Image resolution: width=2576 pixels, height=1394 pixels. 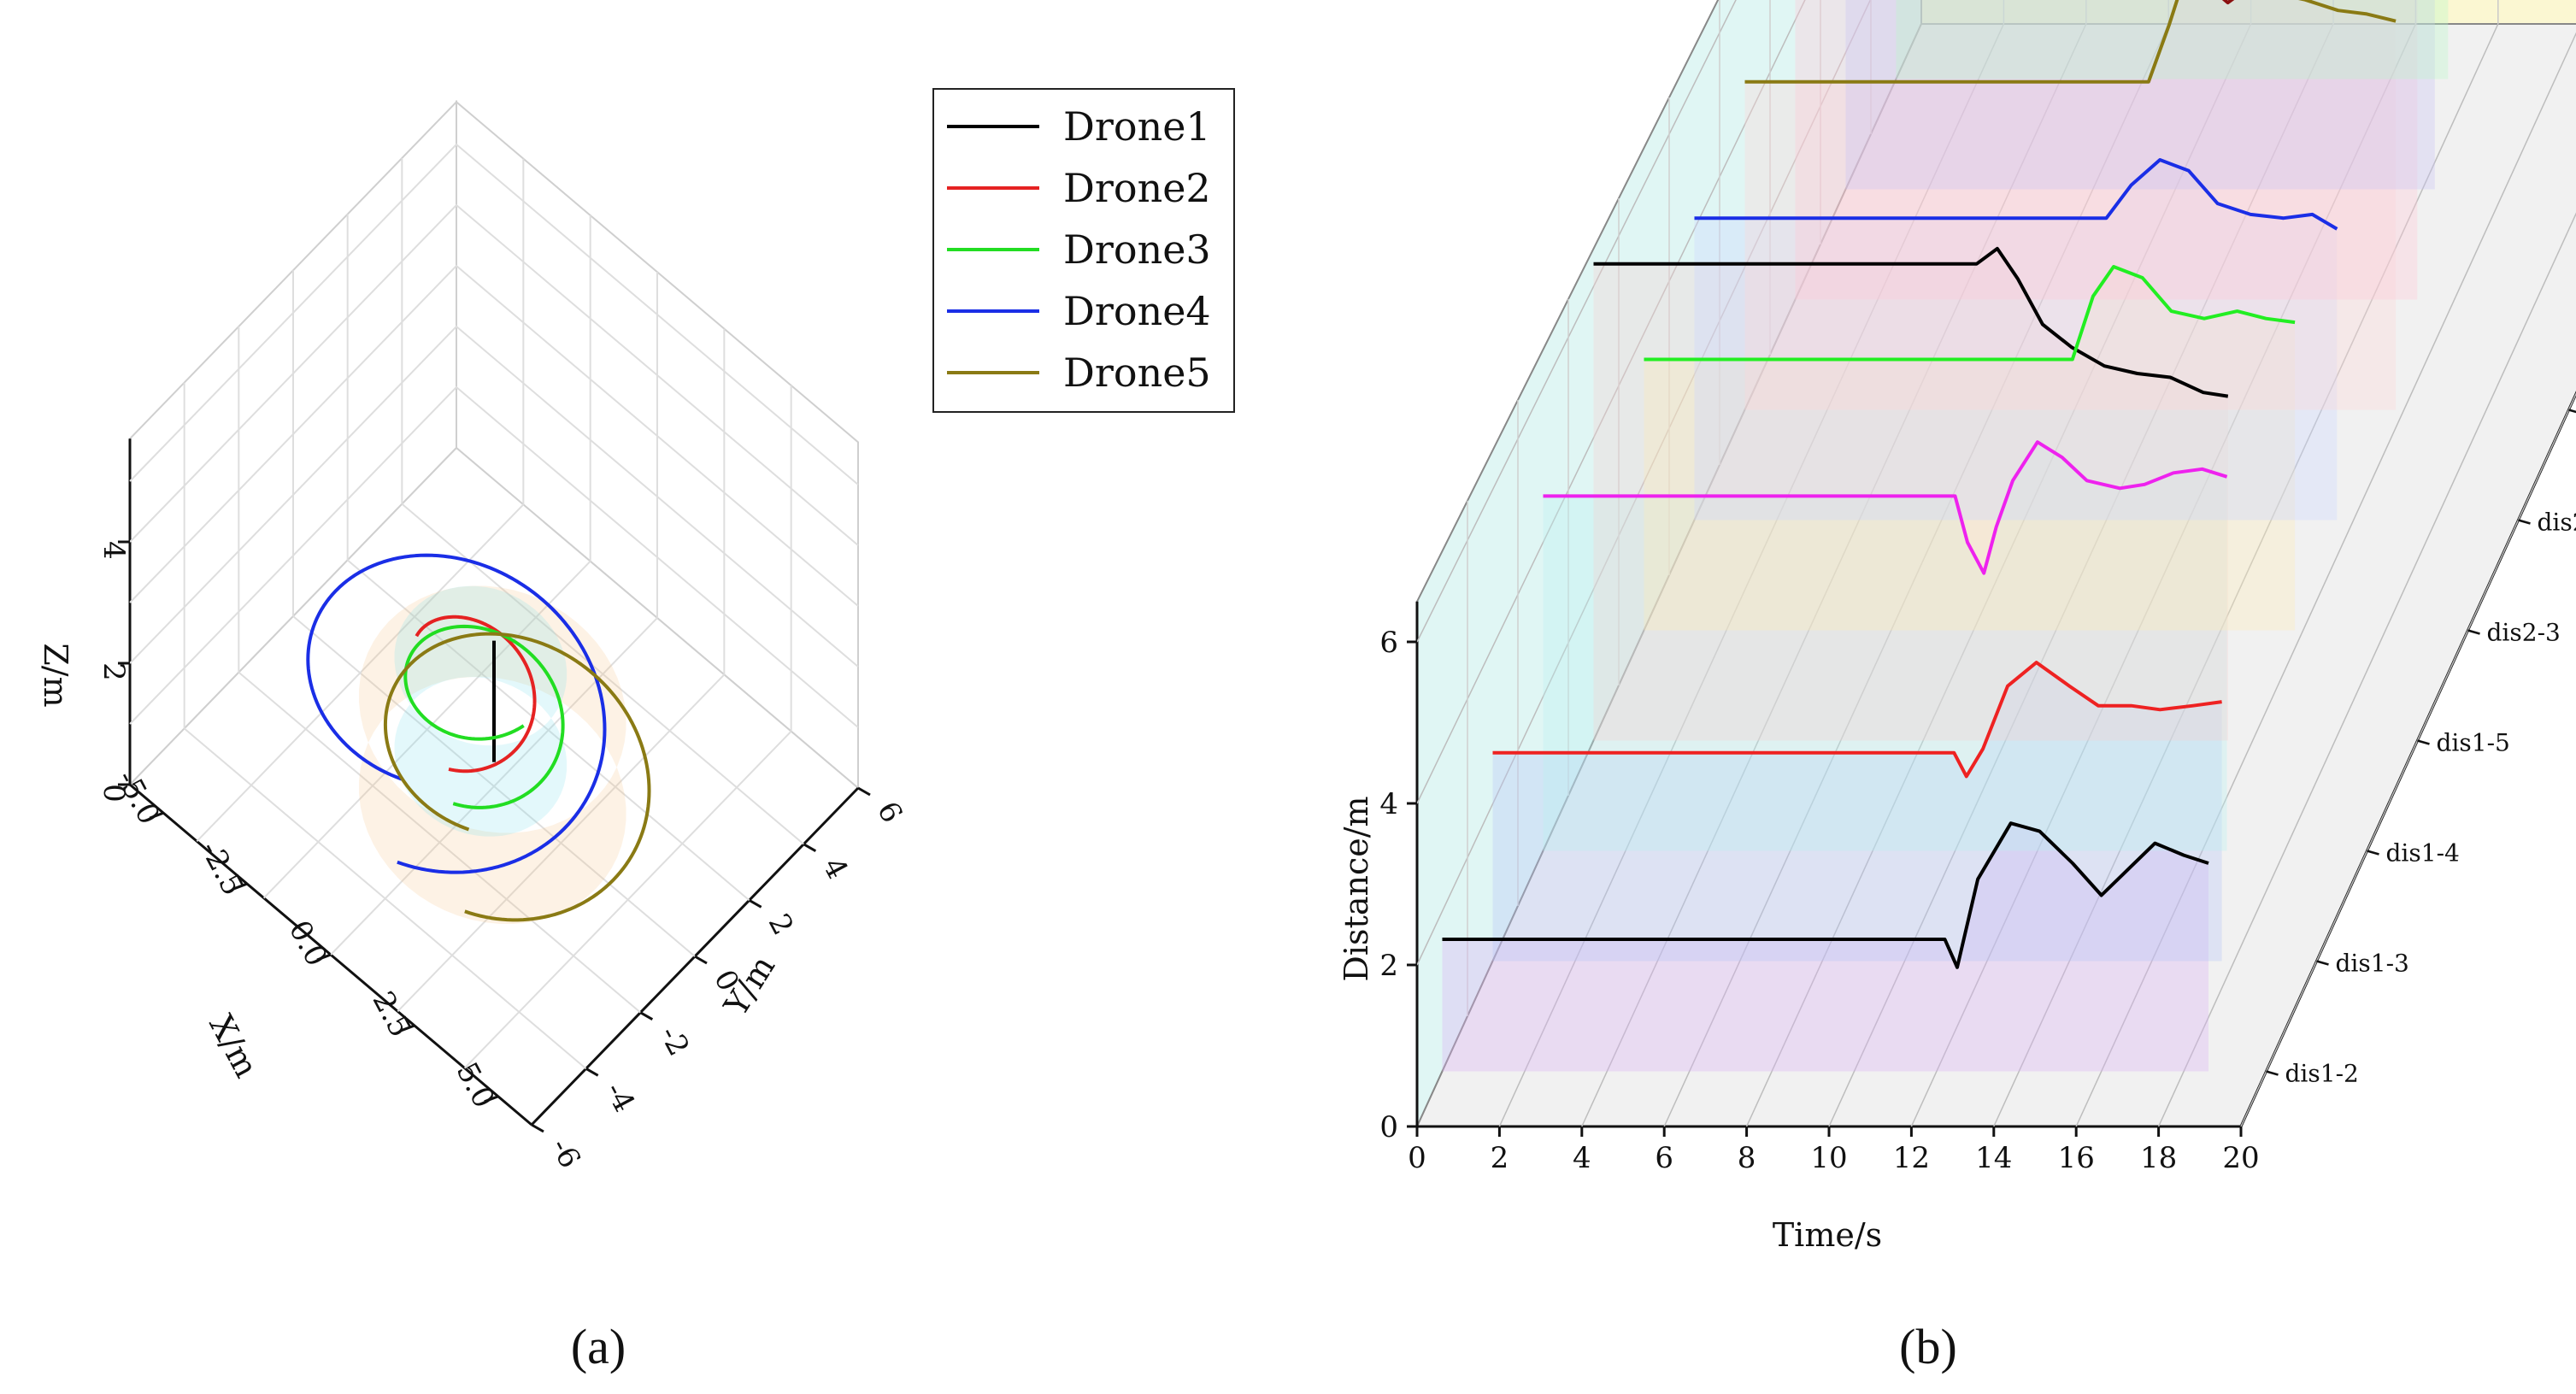 I want to click on category-label: dis1-3, so click(x=2372, y=964).